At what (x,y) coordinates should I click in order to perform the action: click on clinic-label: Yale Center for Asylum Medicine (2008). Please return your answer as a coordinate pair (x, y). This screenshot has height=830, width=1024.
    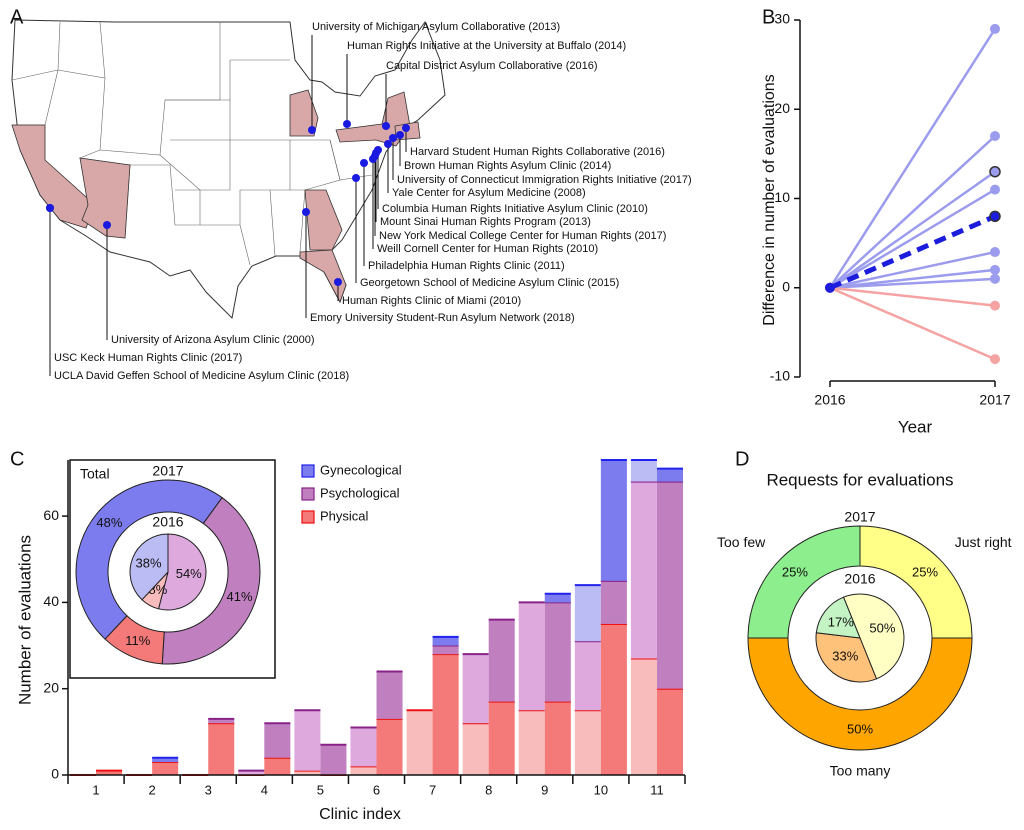
    Looking at the image, I should click on (489, 193).